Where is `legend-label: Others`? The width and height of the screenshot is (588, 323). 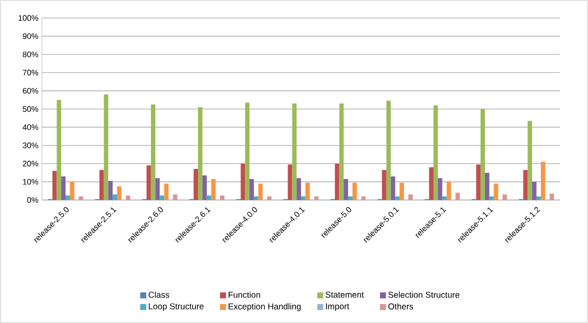
legend-label: Others is located at coordinates (401, 306).